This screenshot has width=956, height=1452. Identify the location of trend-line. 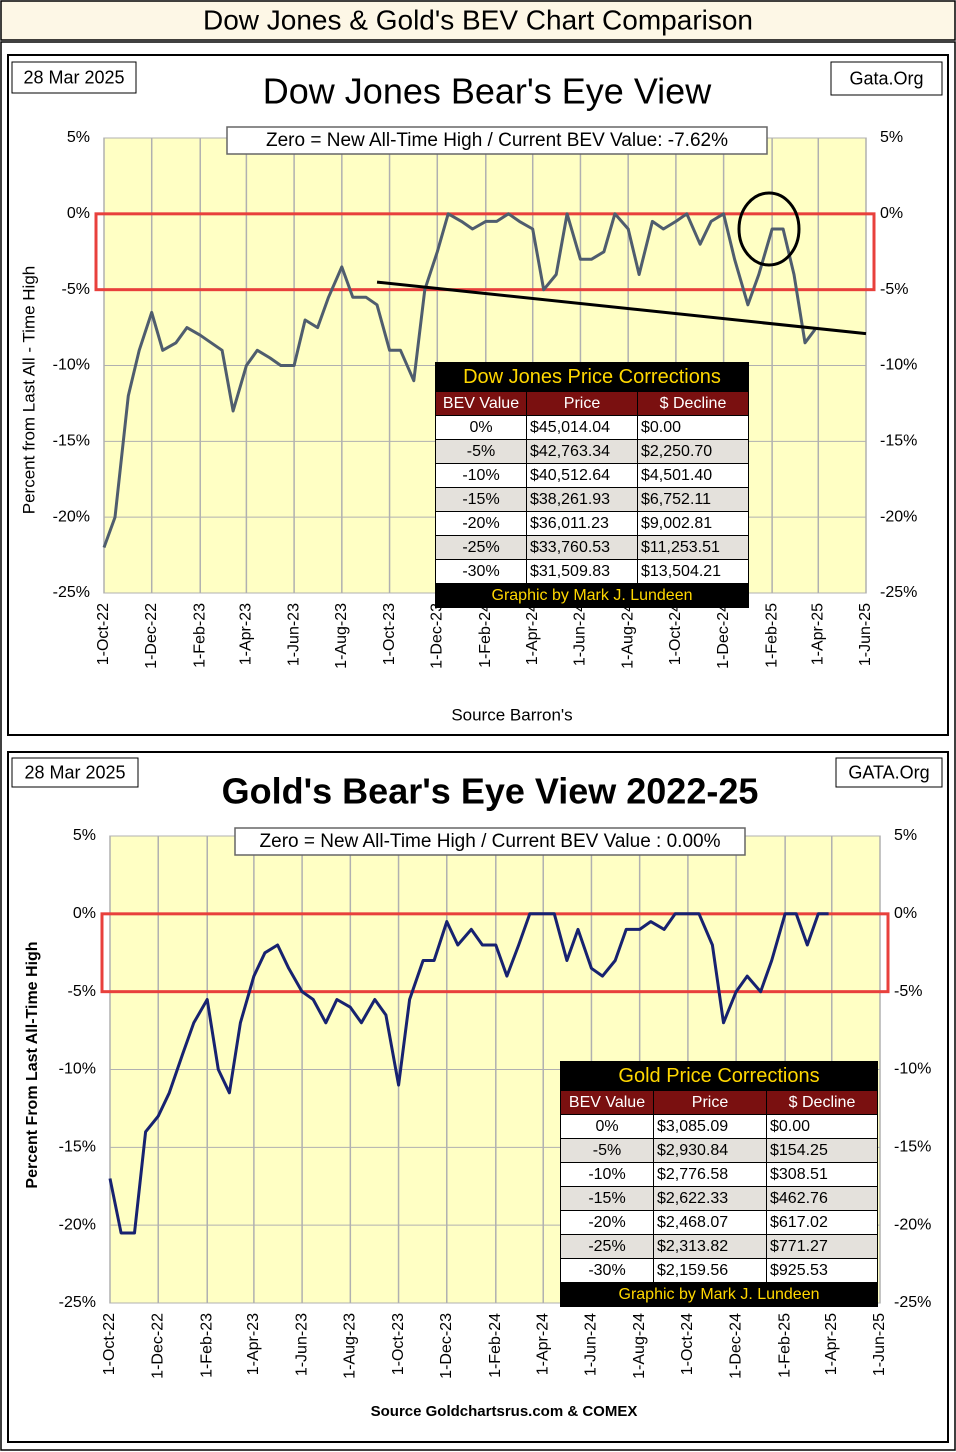
(621, 308).